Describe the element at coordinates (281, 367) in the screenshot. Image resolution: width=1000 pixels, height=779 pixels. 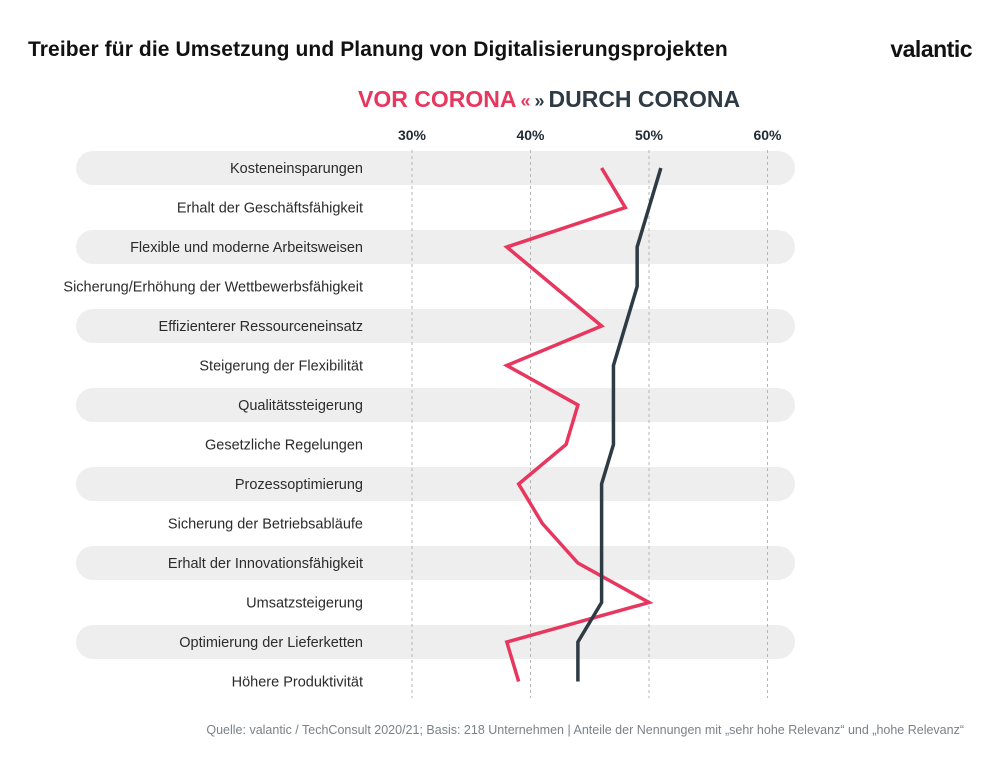
I see `category-label: Steigerung der Flexibilität` at that location.